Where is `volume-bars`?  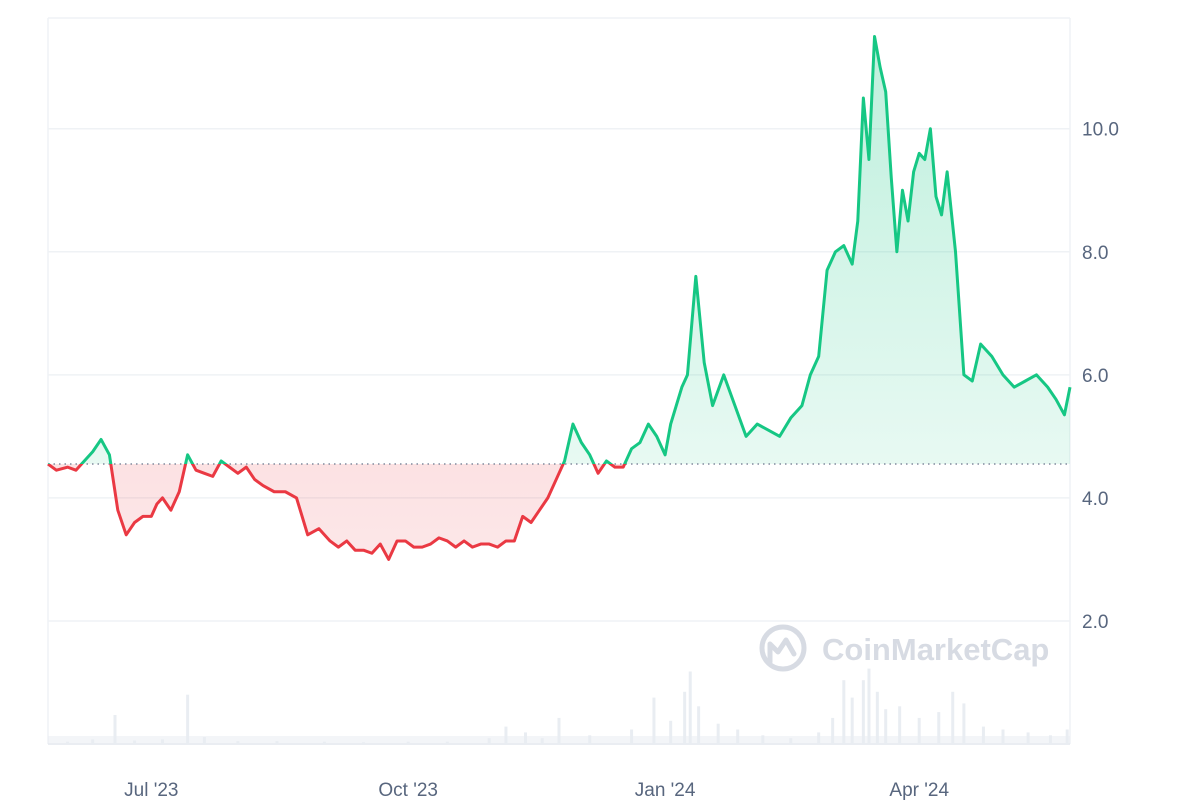 volume-bars is located at coordinates (559, 706).